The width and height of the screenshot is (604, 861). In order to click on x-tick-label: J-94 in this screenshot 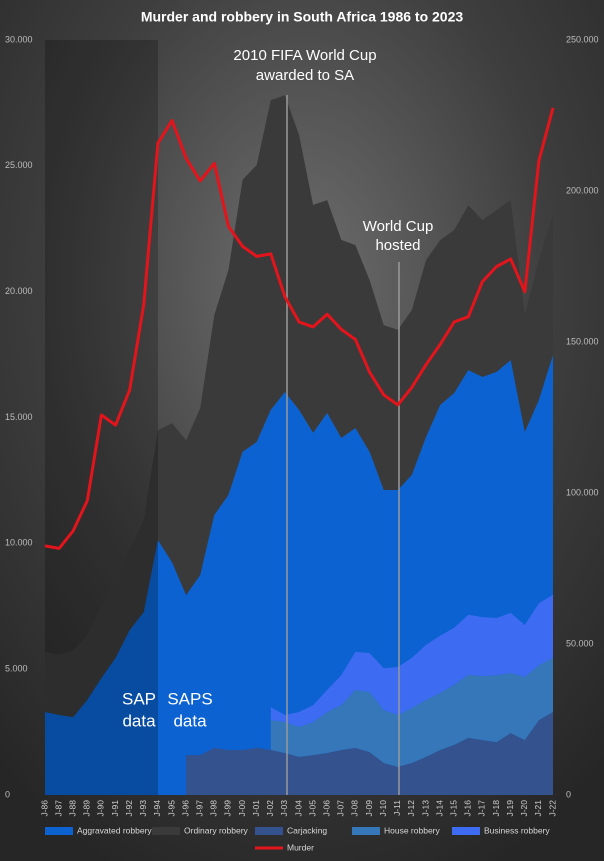, I will do `click(157, 808)`.